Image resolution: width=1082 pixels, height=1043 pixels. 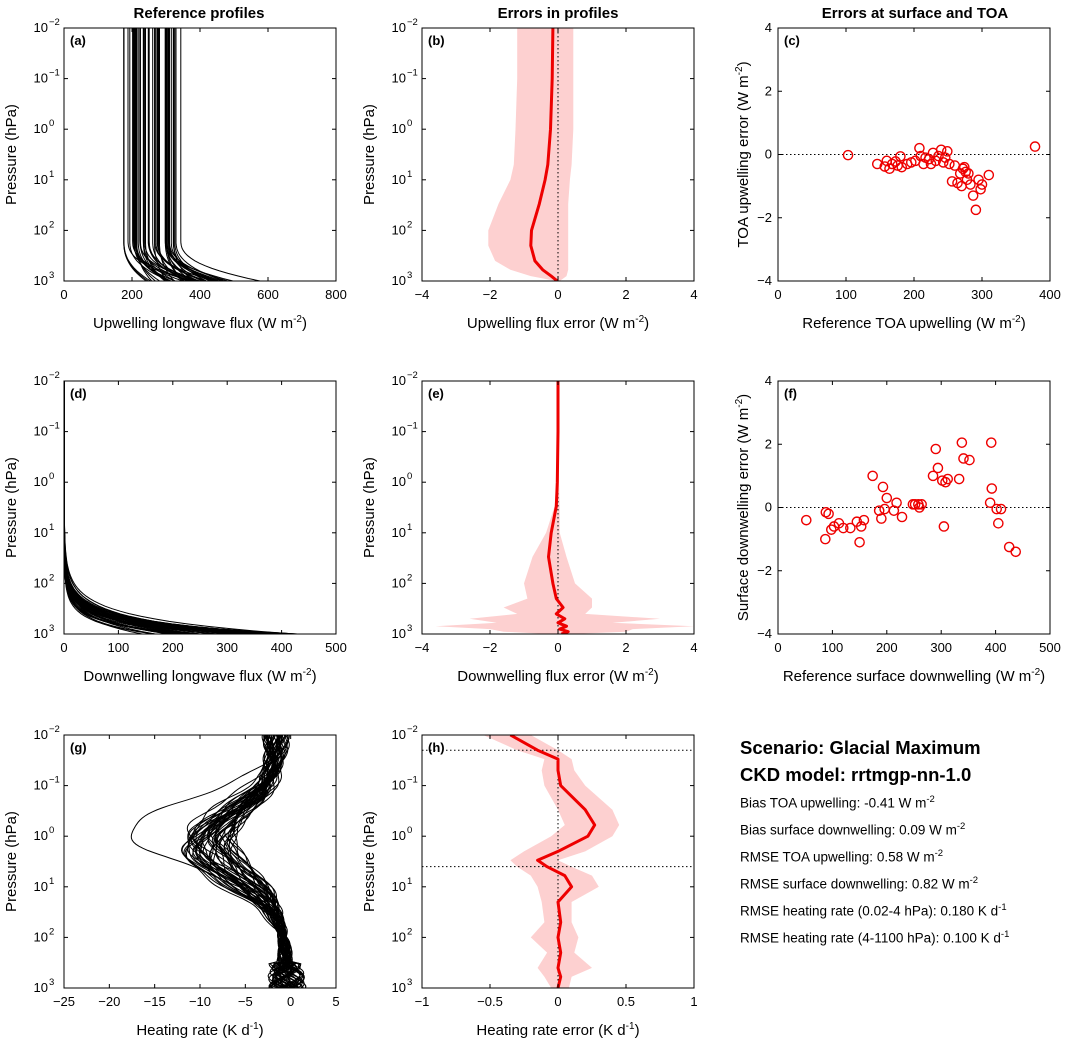 What do you see at coordinates (855, 884) in the screenshot?
I see `summary-stat-text: RMSE surface downwelling: 0.82 W m` at bounding box center [855, 884].